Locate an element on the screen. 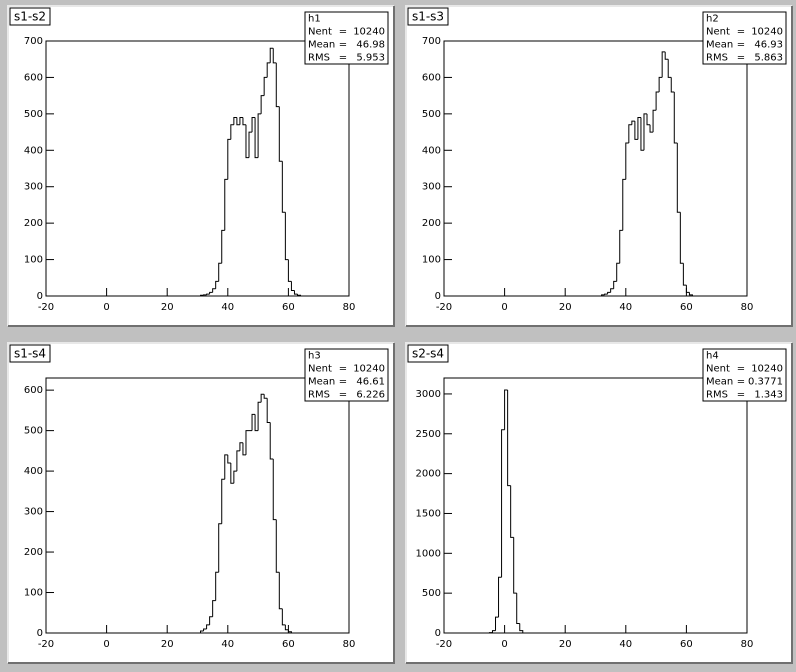 This screenshot has width=796, height=672. stats-name: h1 is located at coordinates (314, 19).